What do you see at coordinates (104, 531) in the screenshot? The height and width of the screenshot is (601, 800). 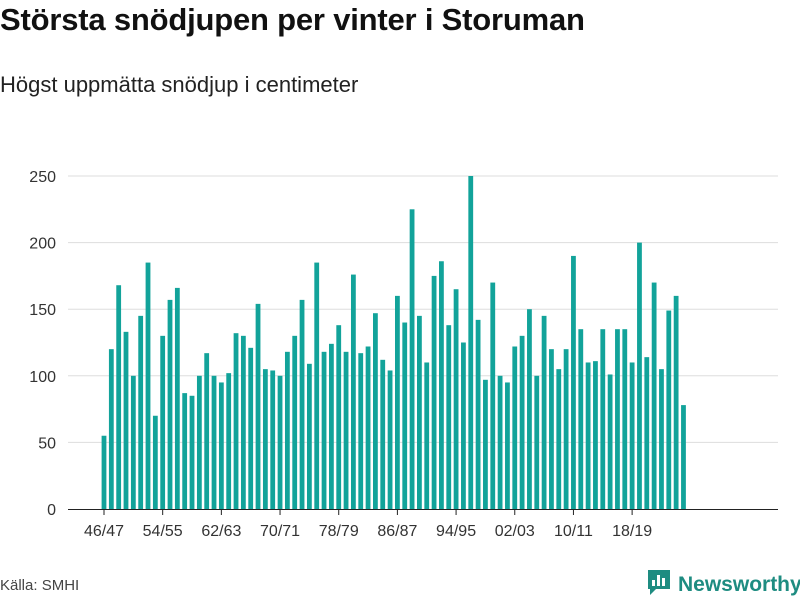 I see `x-tick-label: 46/47` at bounding box center [104, 531].